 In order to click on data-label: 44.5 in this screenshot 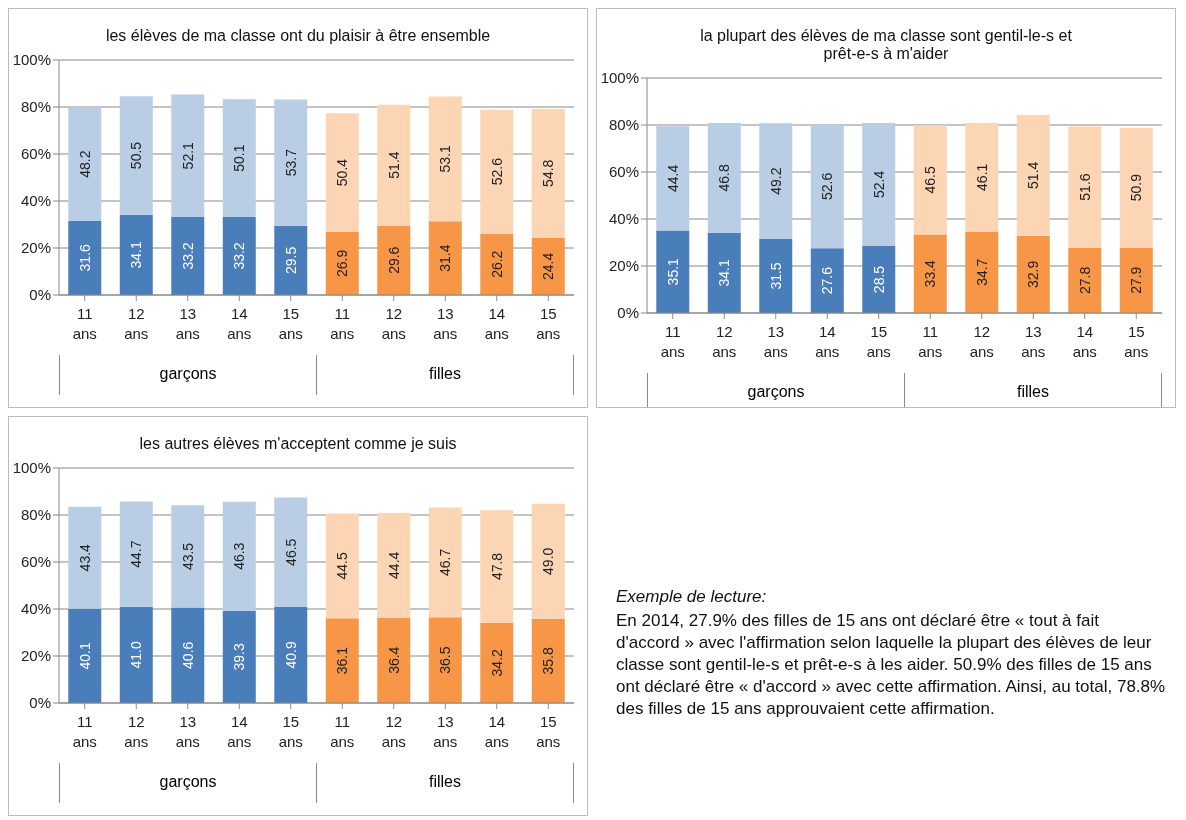, I will do `click(342, 566)`.